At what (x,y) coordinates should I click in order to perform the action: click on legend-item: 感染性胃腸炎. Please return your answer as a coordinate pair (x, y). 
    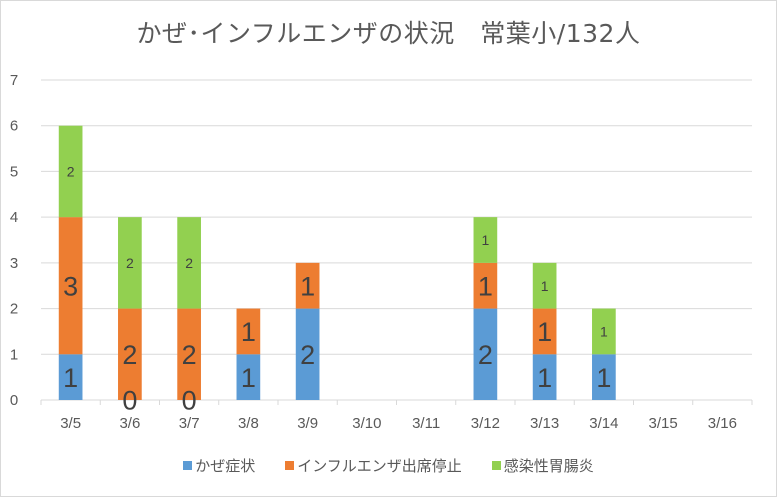
    Looking at the image, I should click on (542, 465).